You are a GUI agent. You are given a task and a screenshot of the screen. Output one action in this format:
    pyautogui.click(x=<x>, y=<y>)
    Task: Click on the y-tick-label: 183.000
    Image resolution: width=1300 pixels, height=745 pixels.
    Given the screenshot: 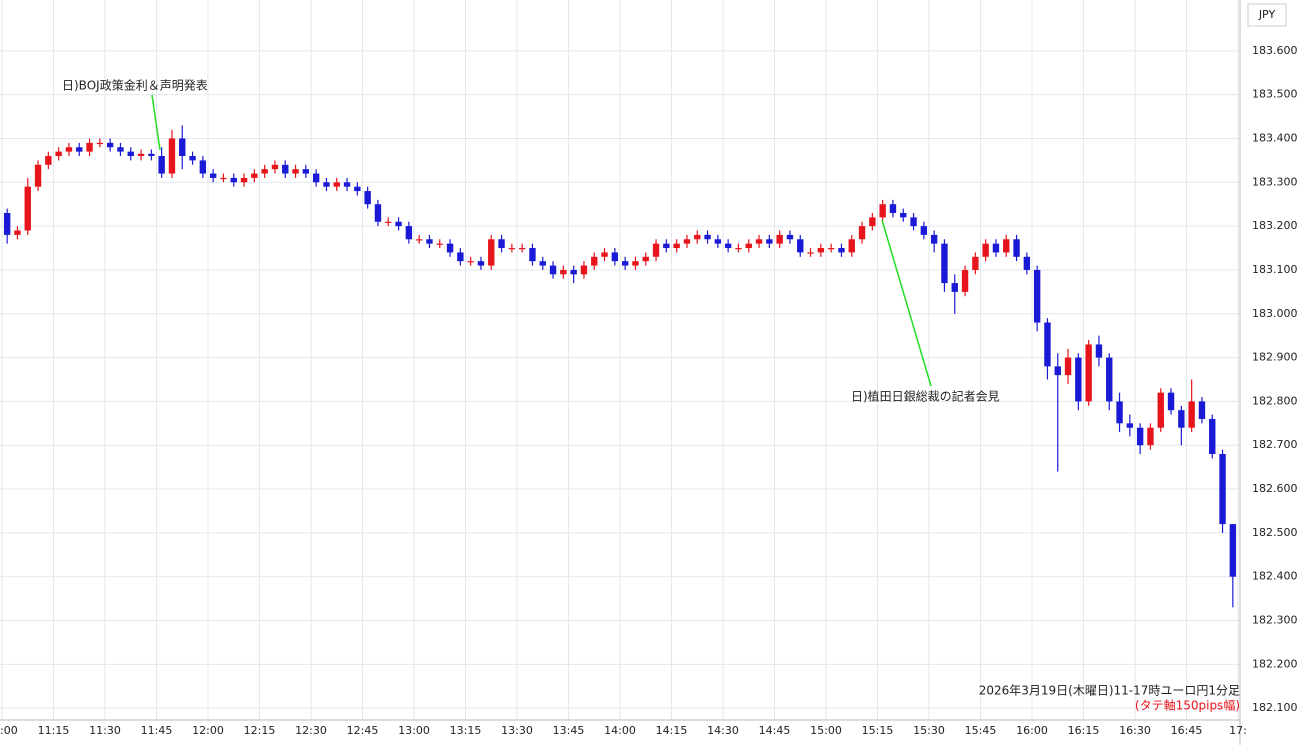 What is the action you would take?
    pyautogui.click(x=1275, y=313)
    